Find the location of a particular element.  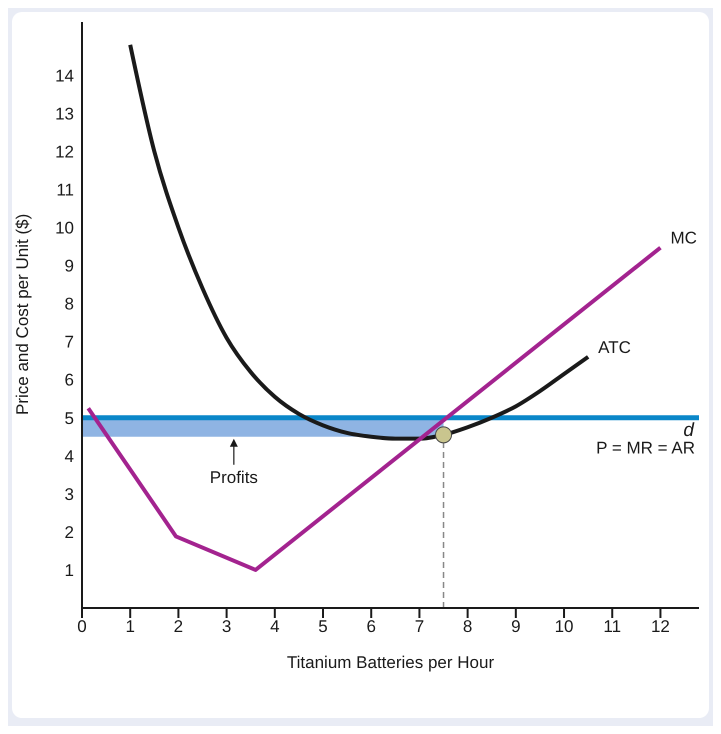

y-tick-label: 13 is located at coordinates (64, 114).